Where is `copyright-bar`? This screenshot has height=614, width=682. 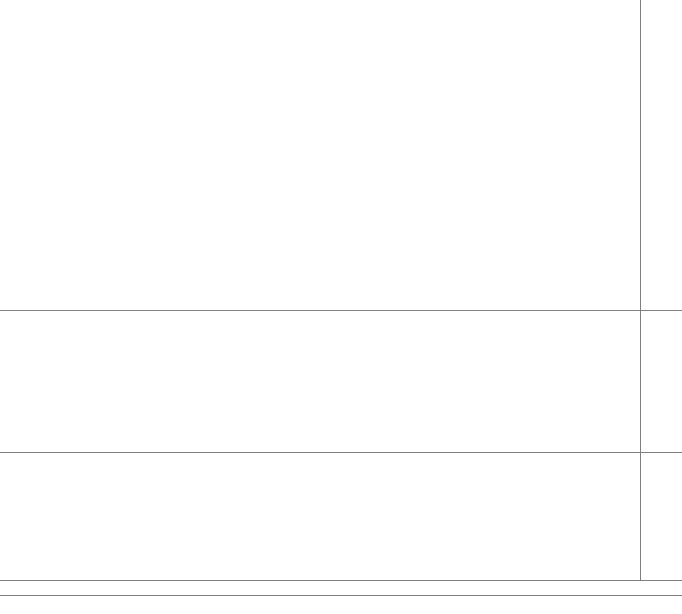 copyright-bar is located at coordinates (341, 588).